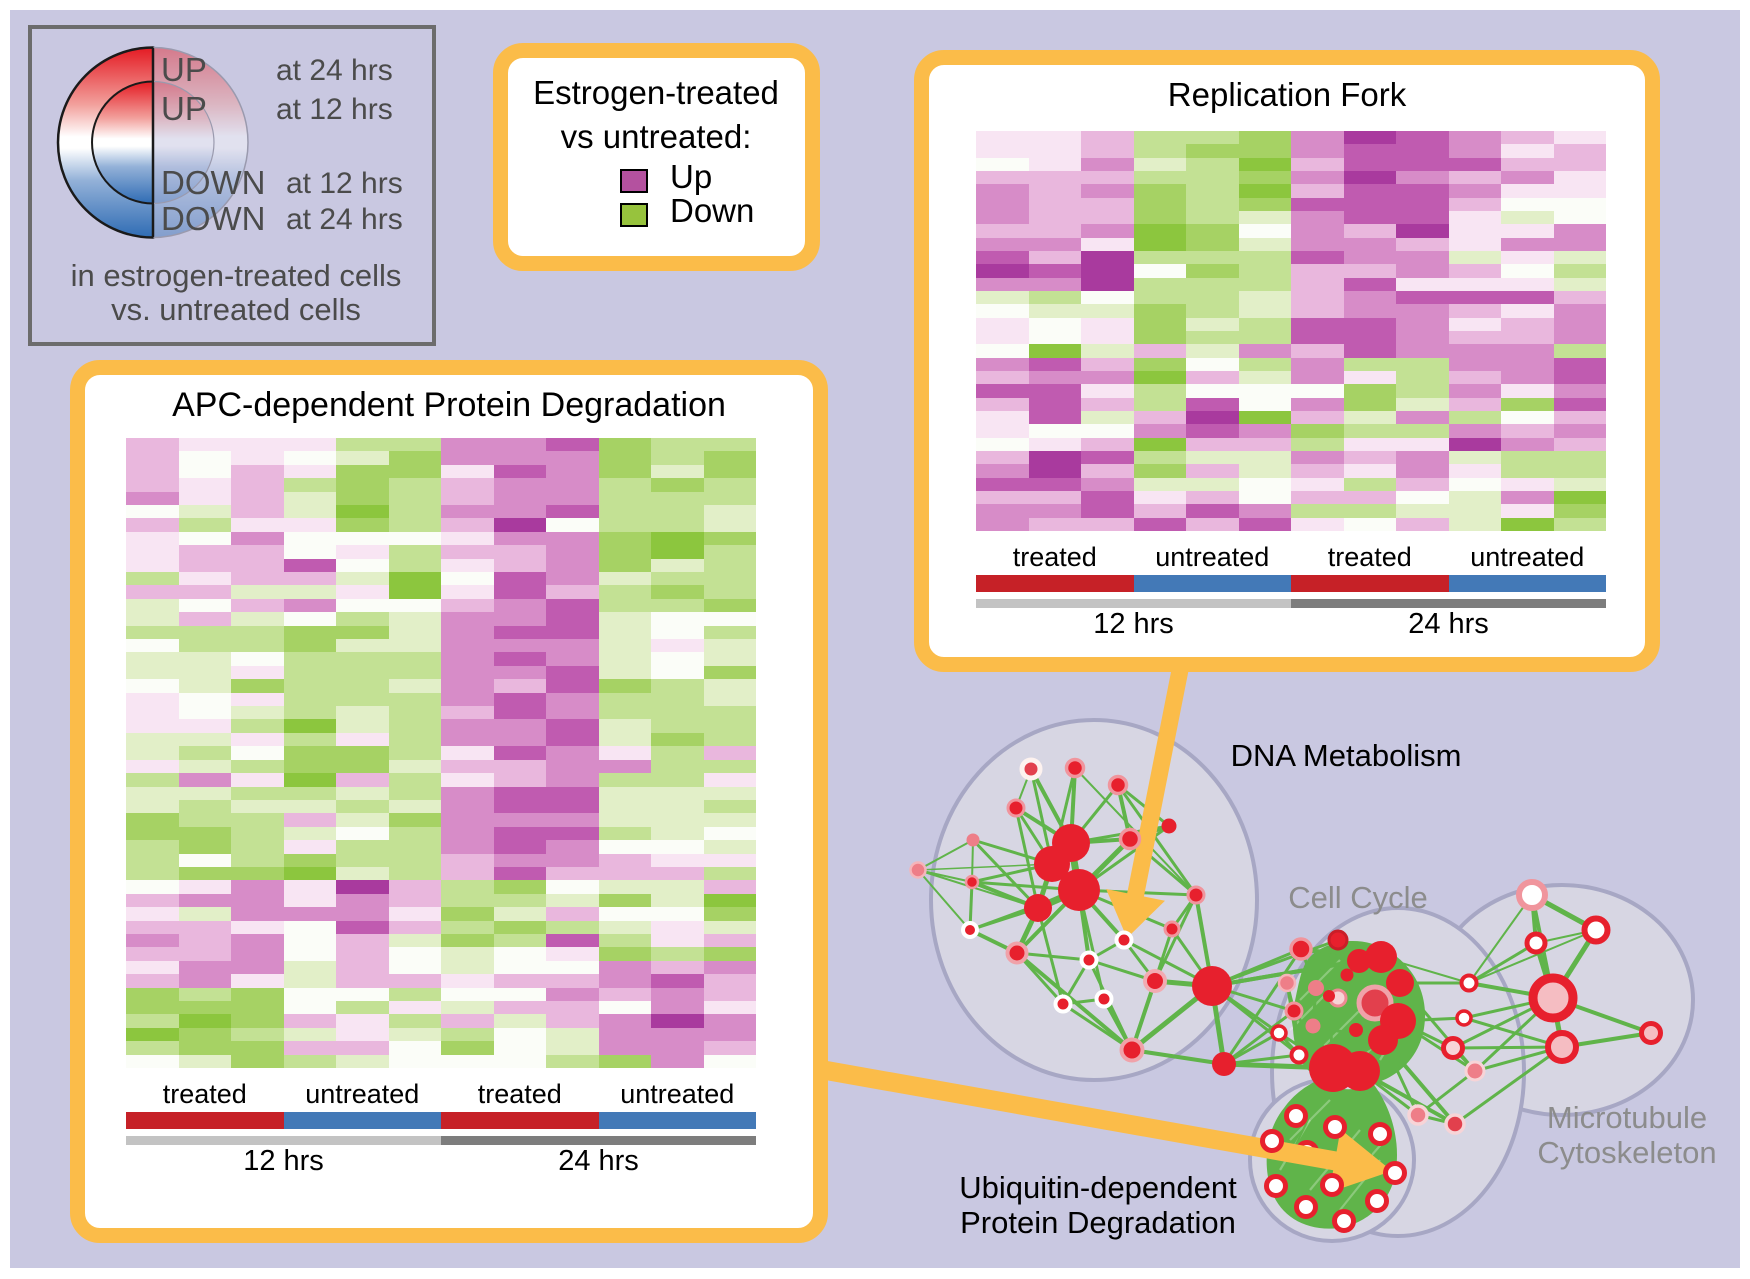 The height and width of the screenshot is (1279, 1750). I want to click on heatmap-group-label: untreated, so click(1212, 557).